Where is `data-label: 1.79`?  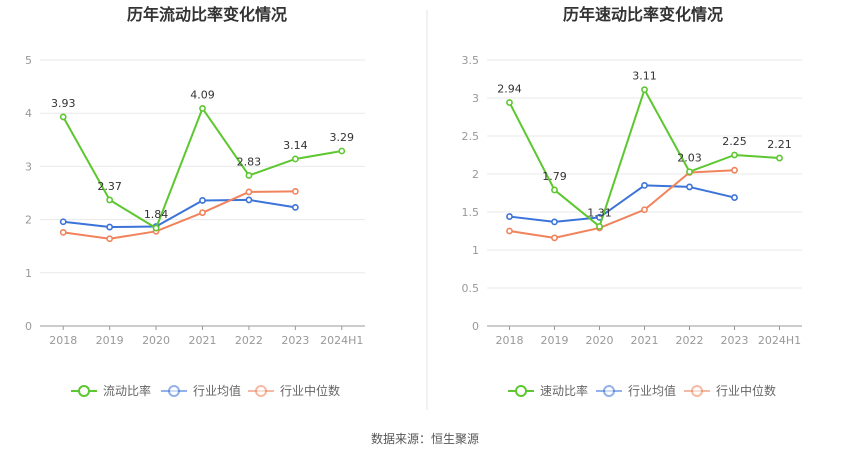 data-label: 1.79 is located at coordinates (554, 176).